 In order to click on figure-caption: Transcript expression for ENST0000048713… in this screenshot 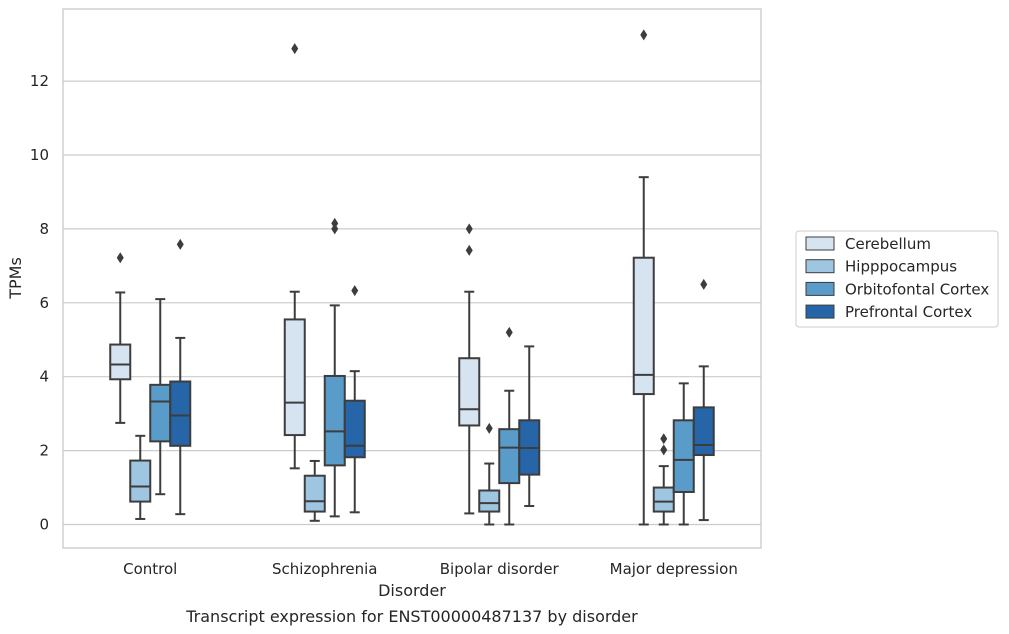, I will do `click(411, 616)`.